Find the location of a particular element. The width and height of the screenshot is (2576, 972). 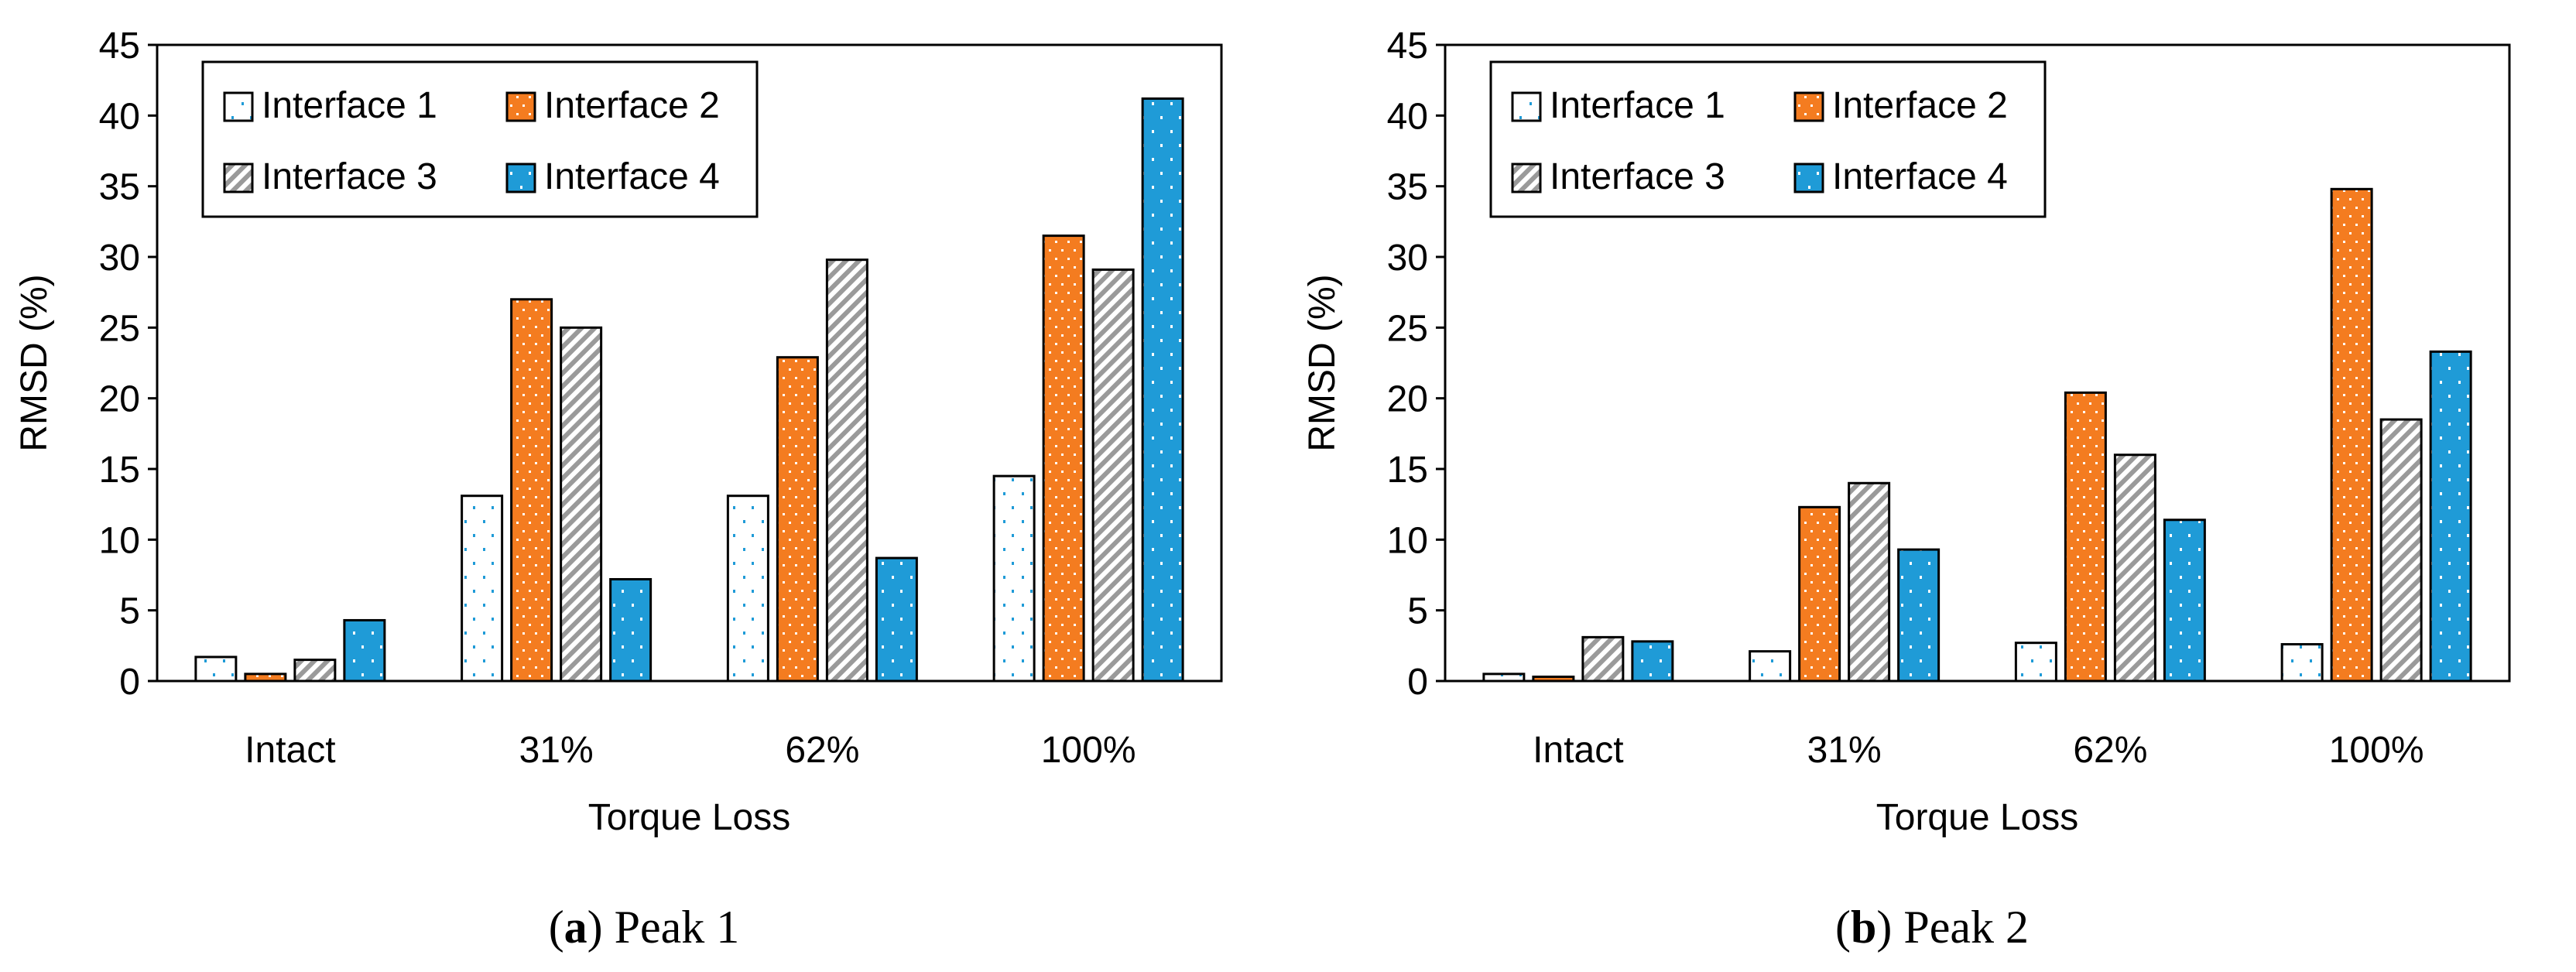

panel-caption: (a) Peak 1 is located at coordinates (644, 927).